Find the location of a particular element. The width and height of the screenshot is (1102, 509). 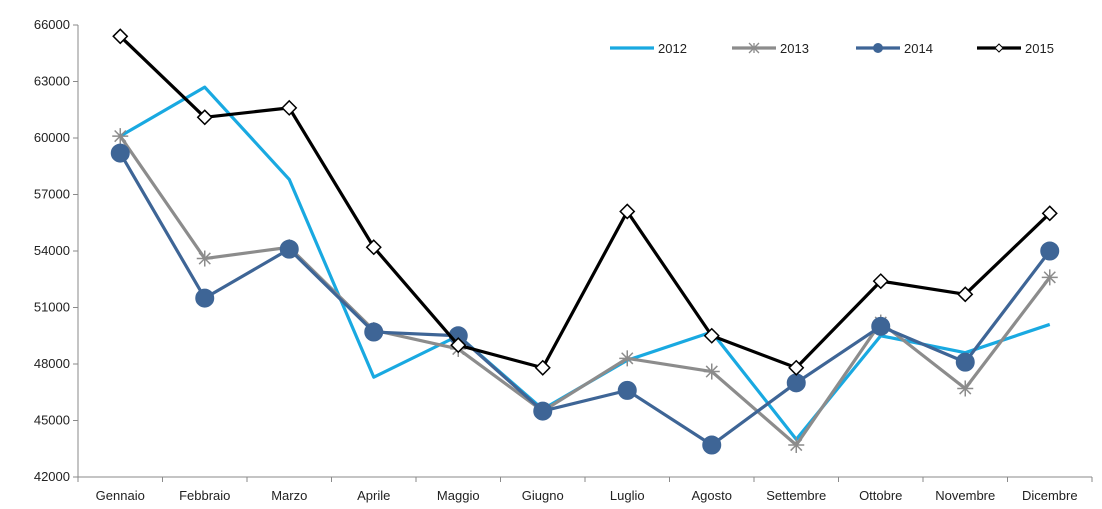

y-tick-label: 45000 is located at coordinates (52, 420).